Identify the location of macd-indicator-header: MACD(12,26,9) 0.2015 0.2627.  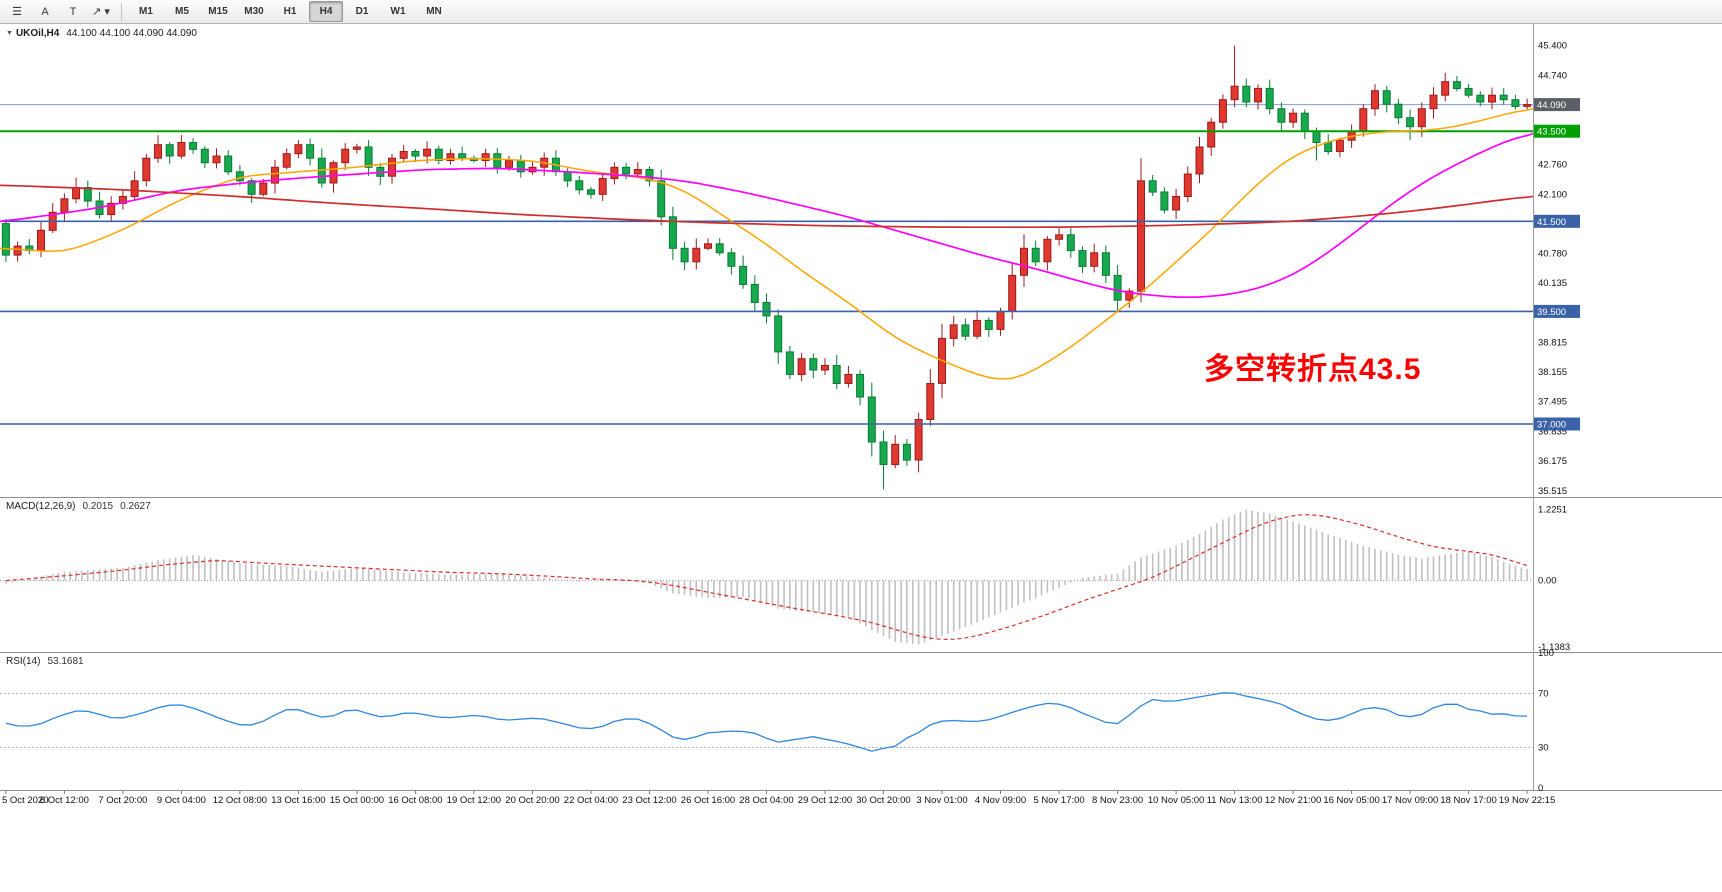
(78, 506).